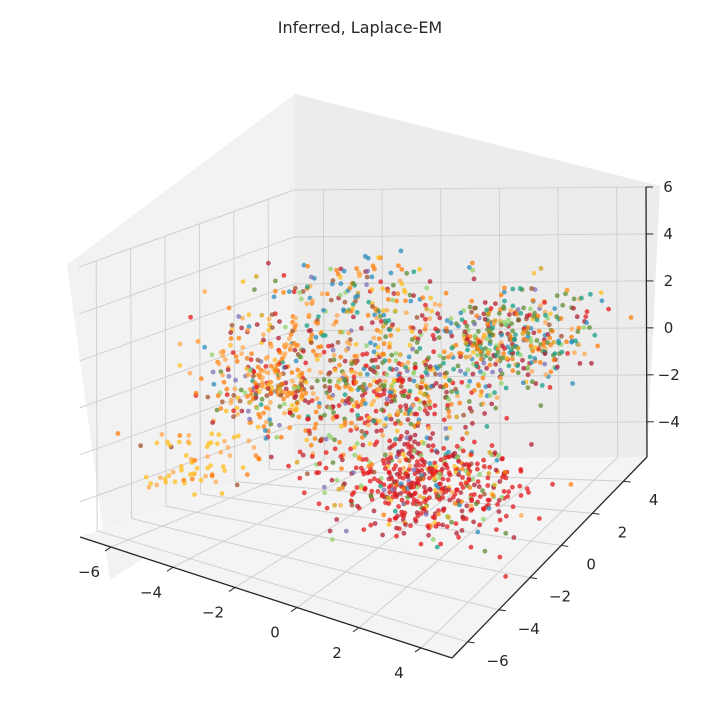  What do you see at coordinates (89, 572) in the screenshot?
I see `x-tick-label: −6` at bounding box center [89, 572].